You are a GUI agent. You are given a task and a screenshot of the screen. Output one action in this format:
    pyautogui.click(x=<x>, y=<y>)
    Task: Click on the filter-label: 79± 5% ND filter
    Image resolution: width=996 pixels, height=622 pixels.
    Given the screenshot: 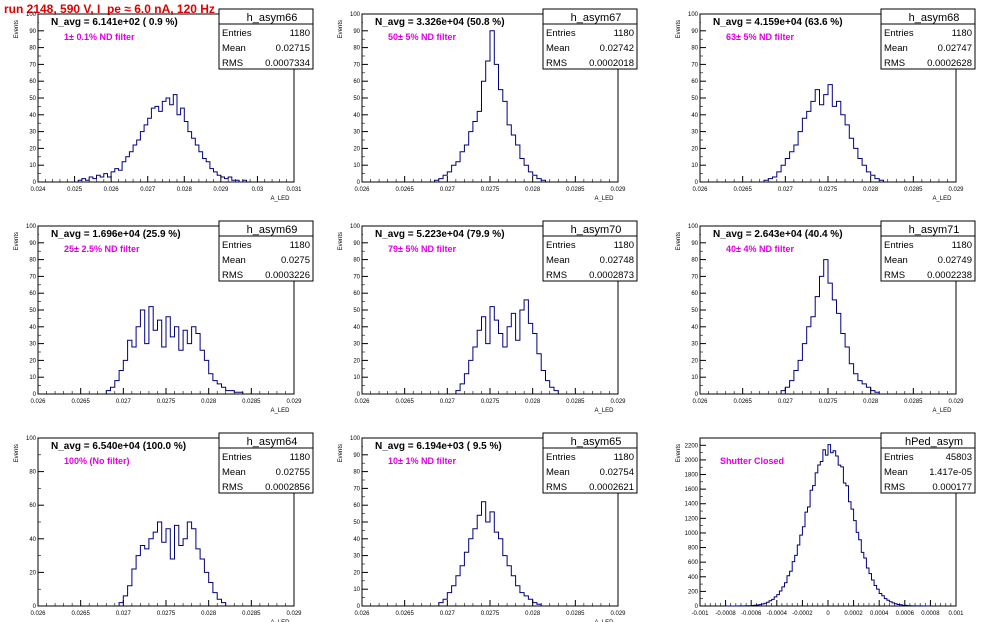 What is the action you would take?
    pyautogui.click(x=422, y=249)
    